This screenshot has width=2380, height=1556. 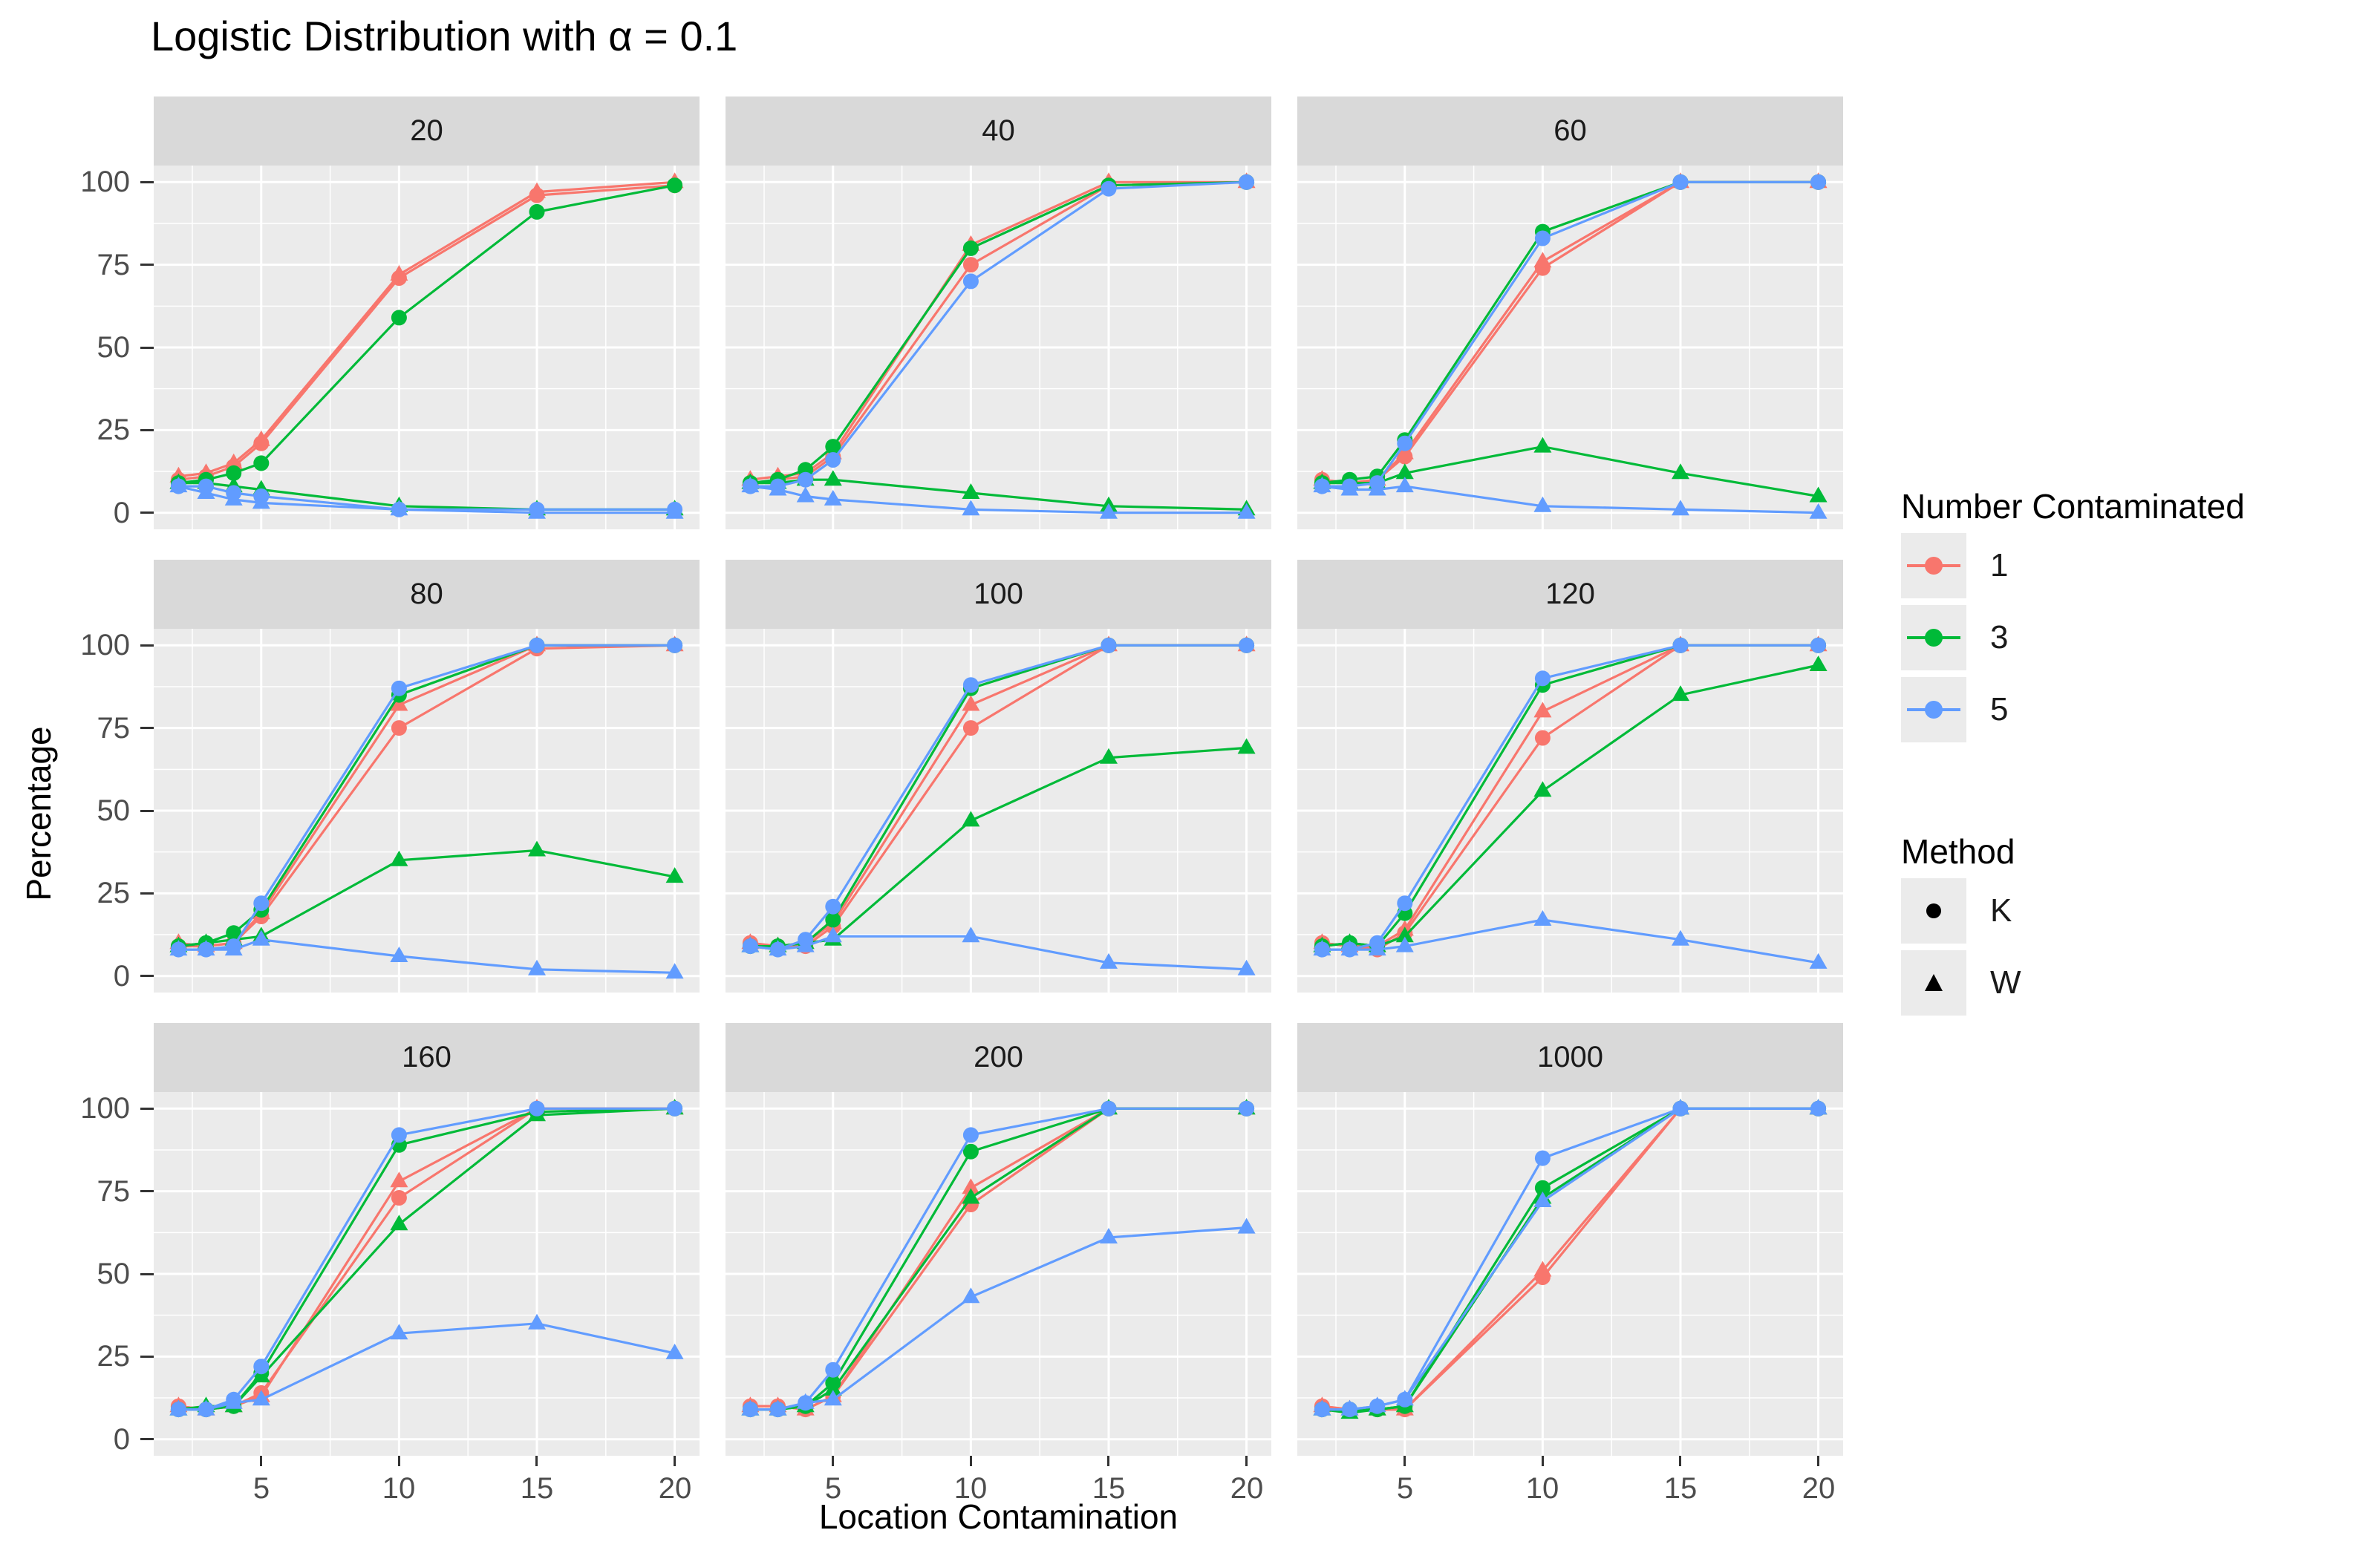 What do you see at coordinates (1570, 594) in the screenshot?
I see `facet-strip-120: 120` at bounding box center [1570, 594].